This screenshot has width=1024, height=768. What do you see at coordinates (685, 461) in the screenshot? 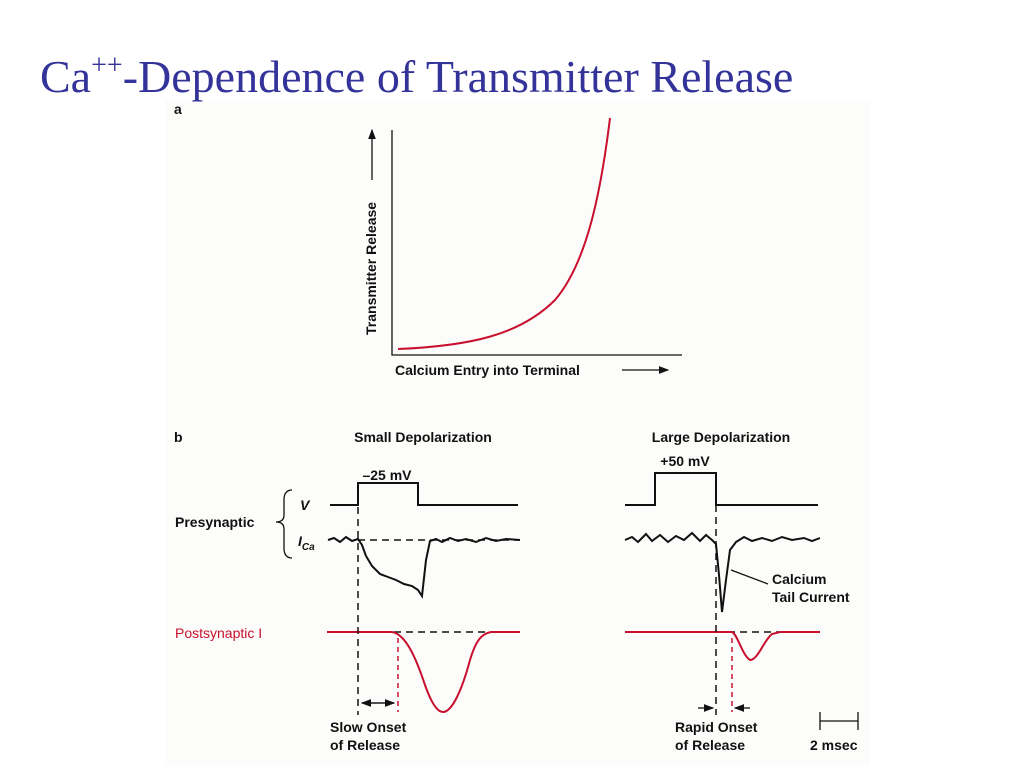
I see `voltage-label: +50 mV` at bounding box center [685, 461].